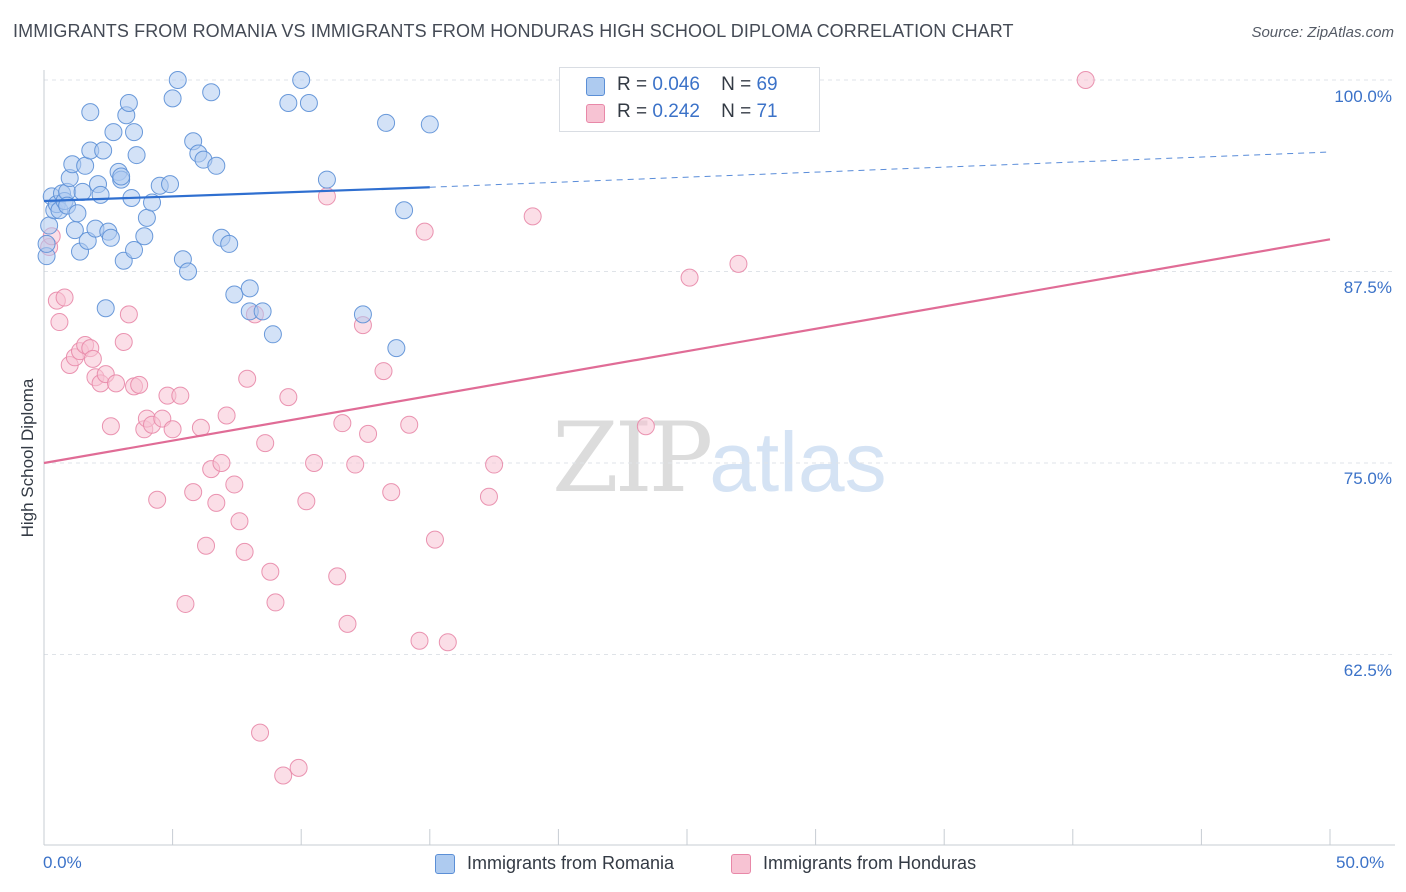  I want to click on bottom-legend-label-romania: Immigrants from Romania, so click(571, 863).